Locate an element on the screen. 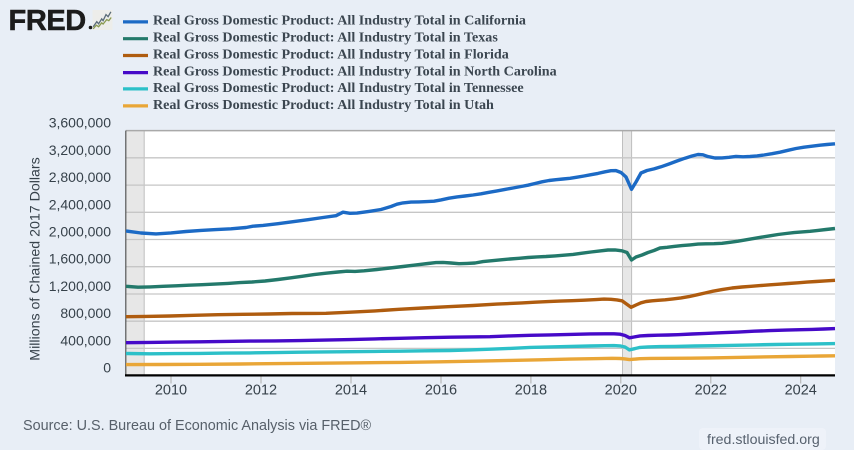 This screenshot has height=450, width=854. svg-text: 1,600,000 is located at coordinates (80, 259).